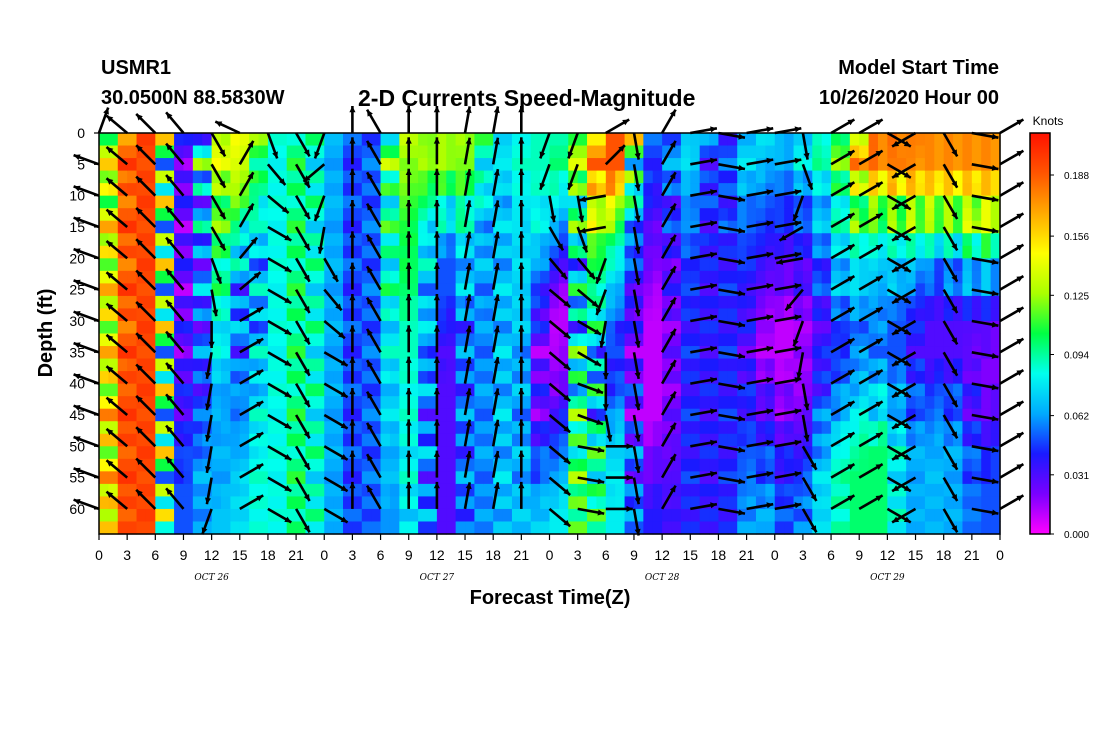  I want to click on y-tick-label: 35, so click(77, 352).